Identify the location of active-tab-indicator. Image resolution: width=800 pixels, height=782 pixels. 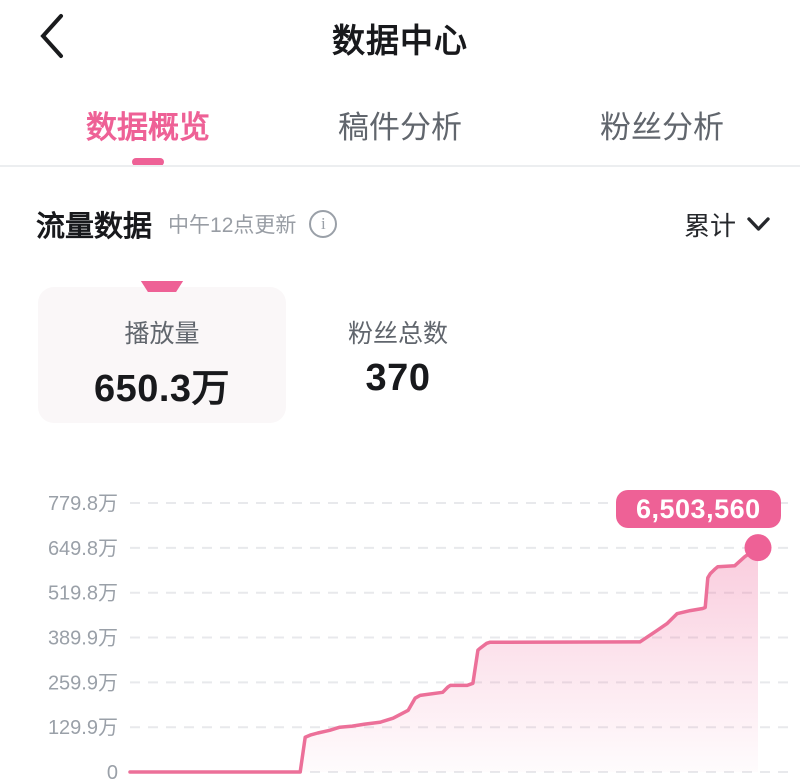
(148, 162).